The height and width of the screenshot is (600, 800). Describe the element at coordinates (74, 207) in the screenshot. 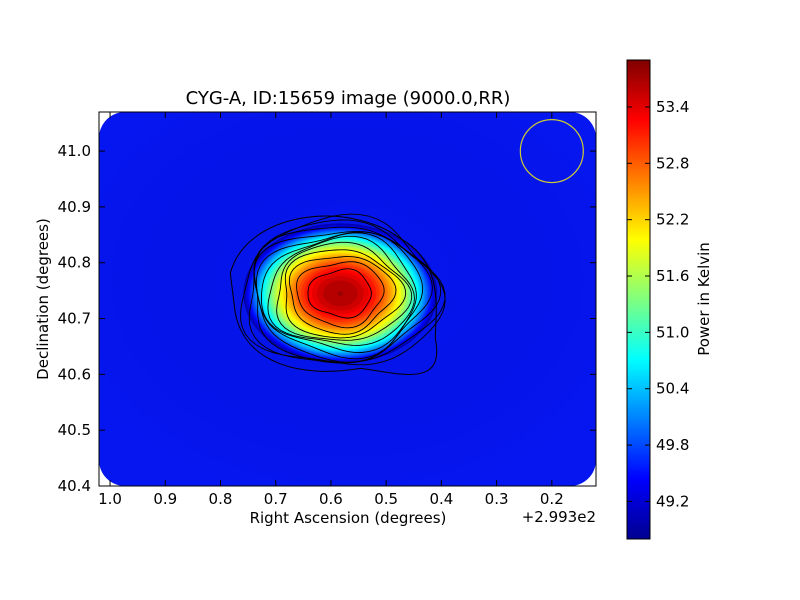

I see `y-tick-label: 40.9` at that location.